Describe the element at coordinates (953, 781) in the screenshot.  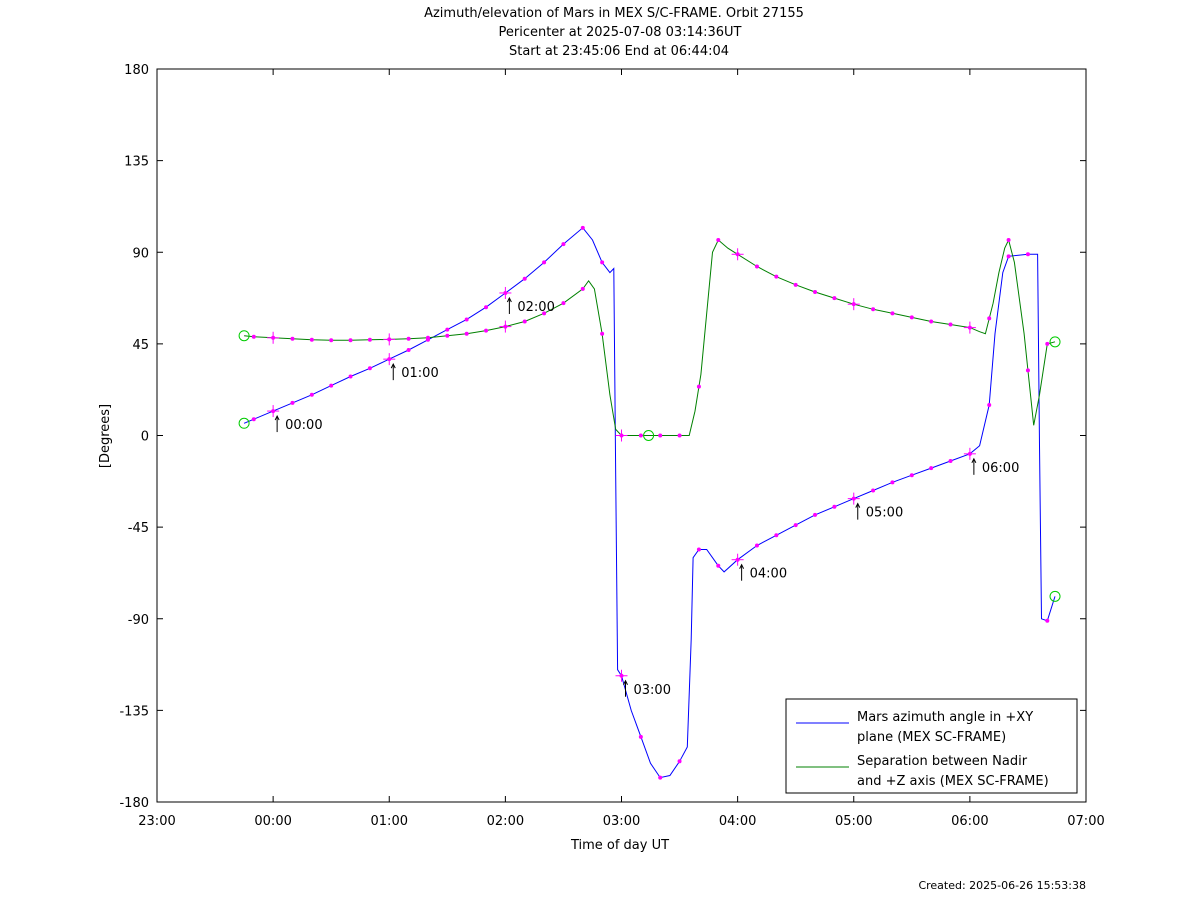
I see `legend-label-separation-2: and +Z axis (MEX SC-FRAME)` at that location.